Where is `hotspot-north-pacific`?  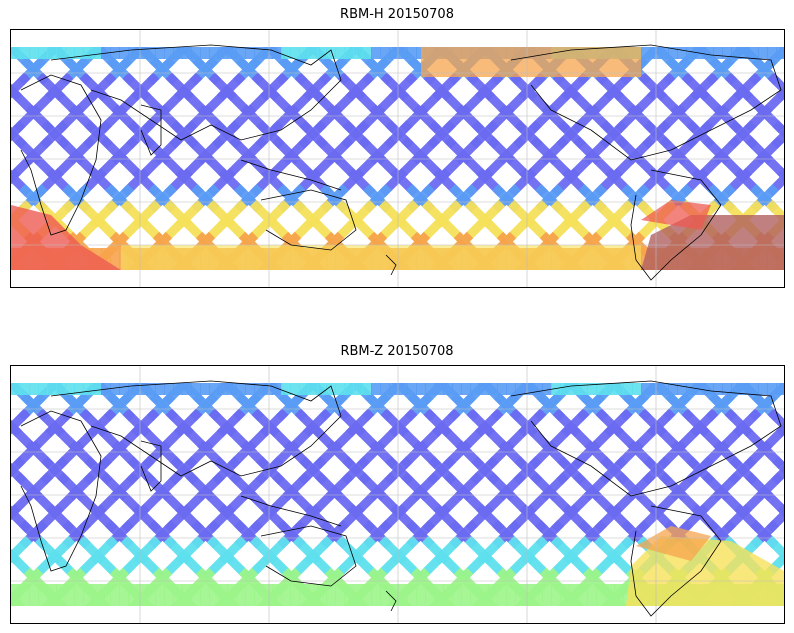 hotspot-north-pacific is located at coordinates (531, 62).